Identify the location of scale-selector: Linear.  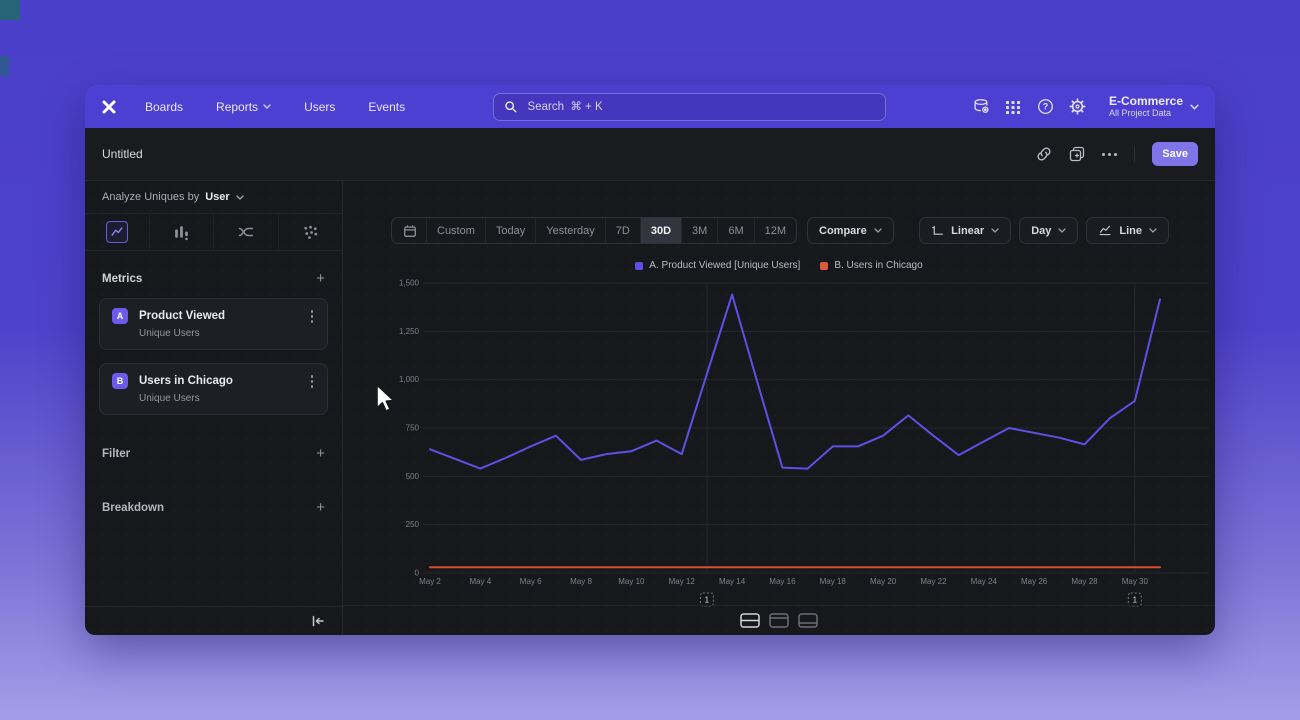
(965, 230).